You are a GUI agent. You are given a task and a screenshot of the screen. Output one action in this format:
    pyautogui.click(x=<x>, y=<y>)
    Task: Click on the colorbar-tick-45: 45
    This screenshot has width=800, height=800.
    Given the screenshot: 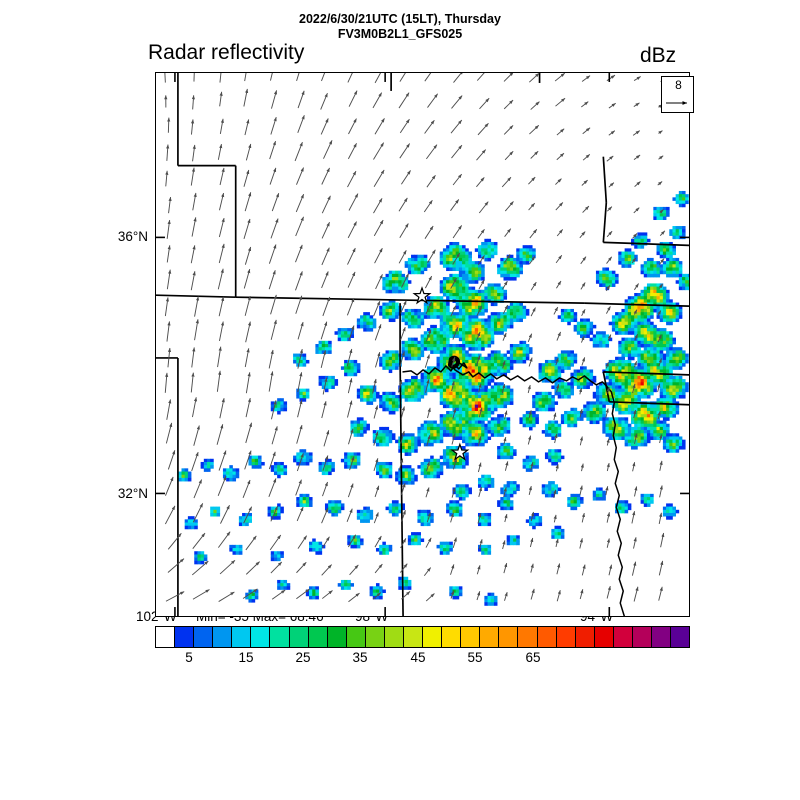 What is the action you would take?
    pyautogui.click(x=418, y=657)
    